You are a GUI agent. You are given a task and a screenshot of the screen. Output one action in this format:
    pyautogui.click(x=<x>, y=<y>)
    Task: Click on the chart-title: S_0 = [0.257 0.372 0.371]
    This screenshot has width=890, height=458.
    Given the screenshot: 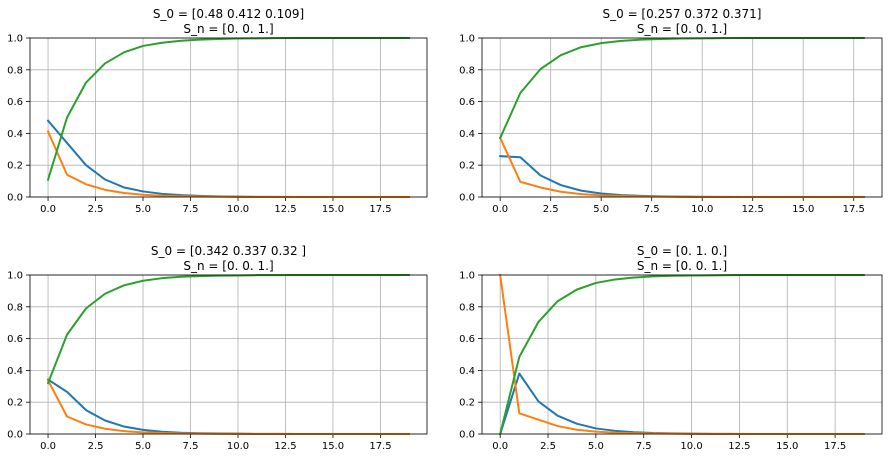 What is the action you would take?
    pyautogui.click(x=682, y=14)
    